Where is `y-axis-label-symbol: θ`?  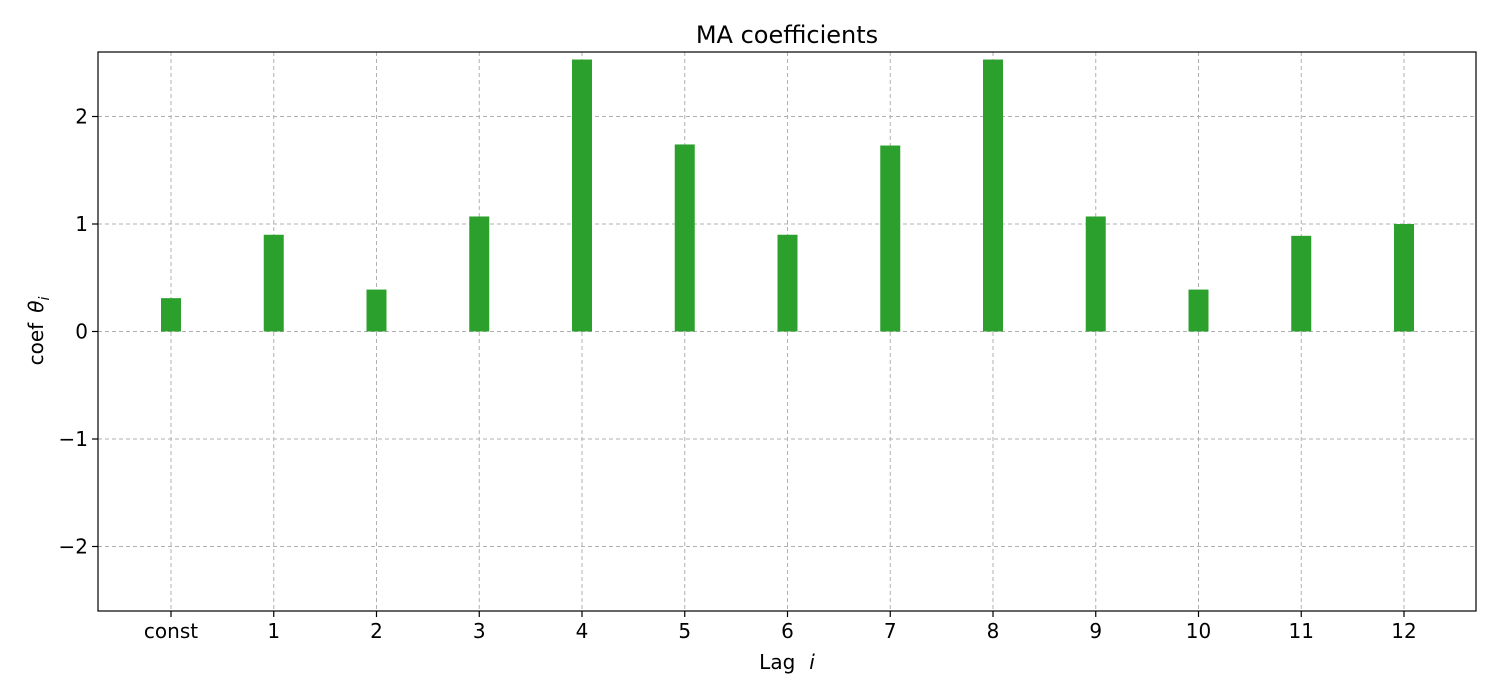 y-axis-label-symbol: θ is located at coordinates (36, 307).